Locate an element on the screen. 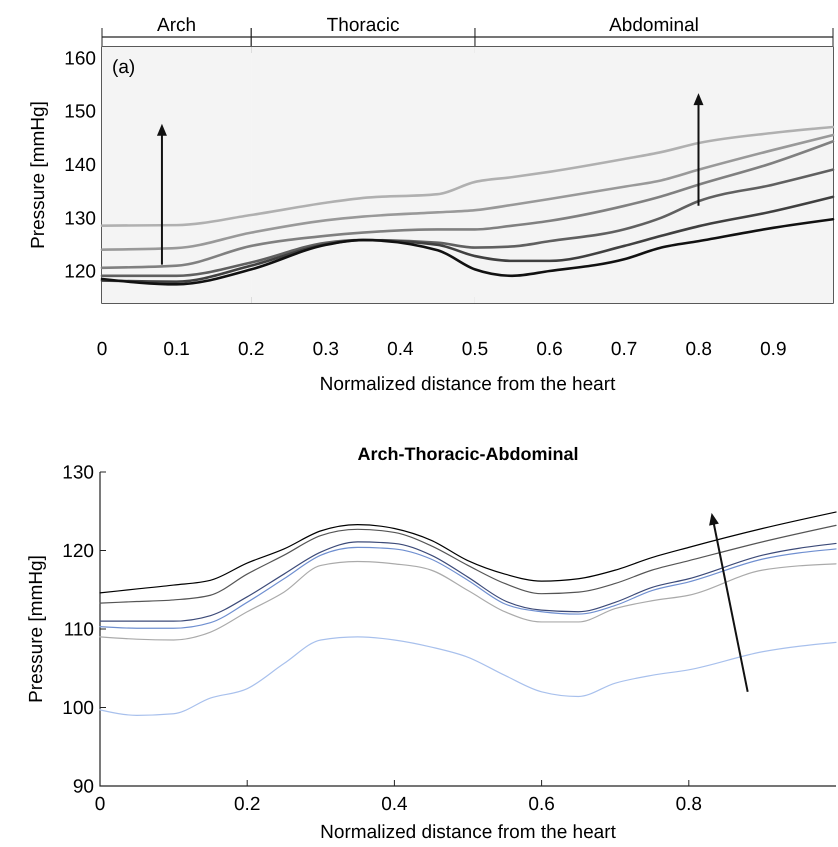 The width and height of the screenshot is (838, 847). y-tick-label: 90 is located at coordinates (83, 787).